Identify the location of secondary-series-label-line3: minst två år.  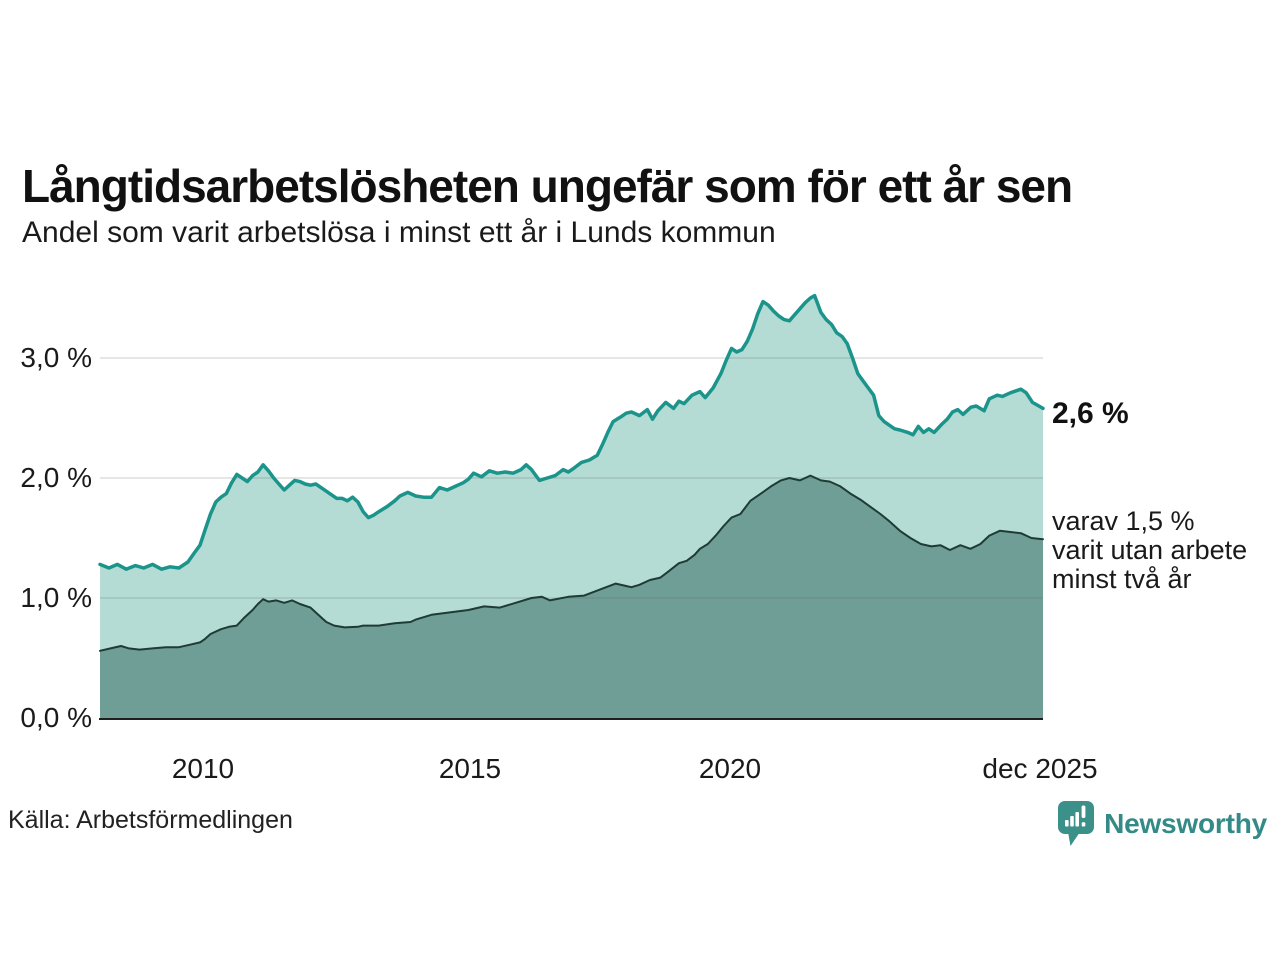
(1122, 579).